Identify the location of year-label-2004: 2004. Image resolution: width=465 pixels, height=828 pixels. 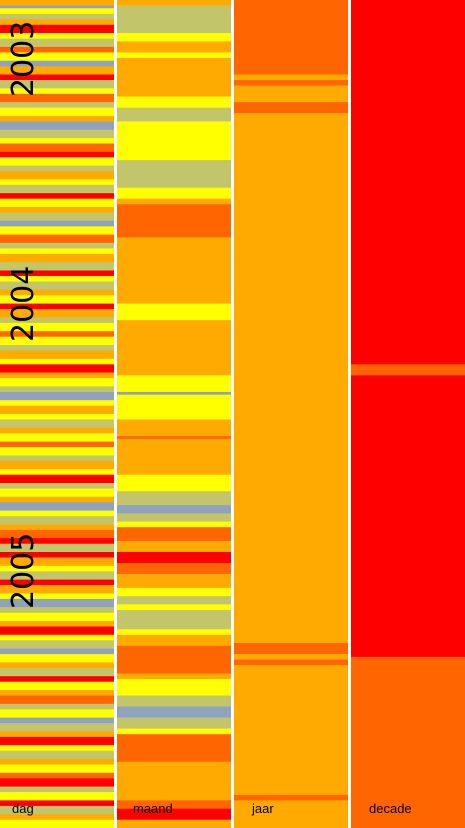
(23, 303).